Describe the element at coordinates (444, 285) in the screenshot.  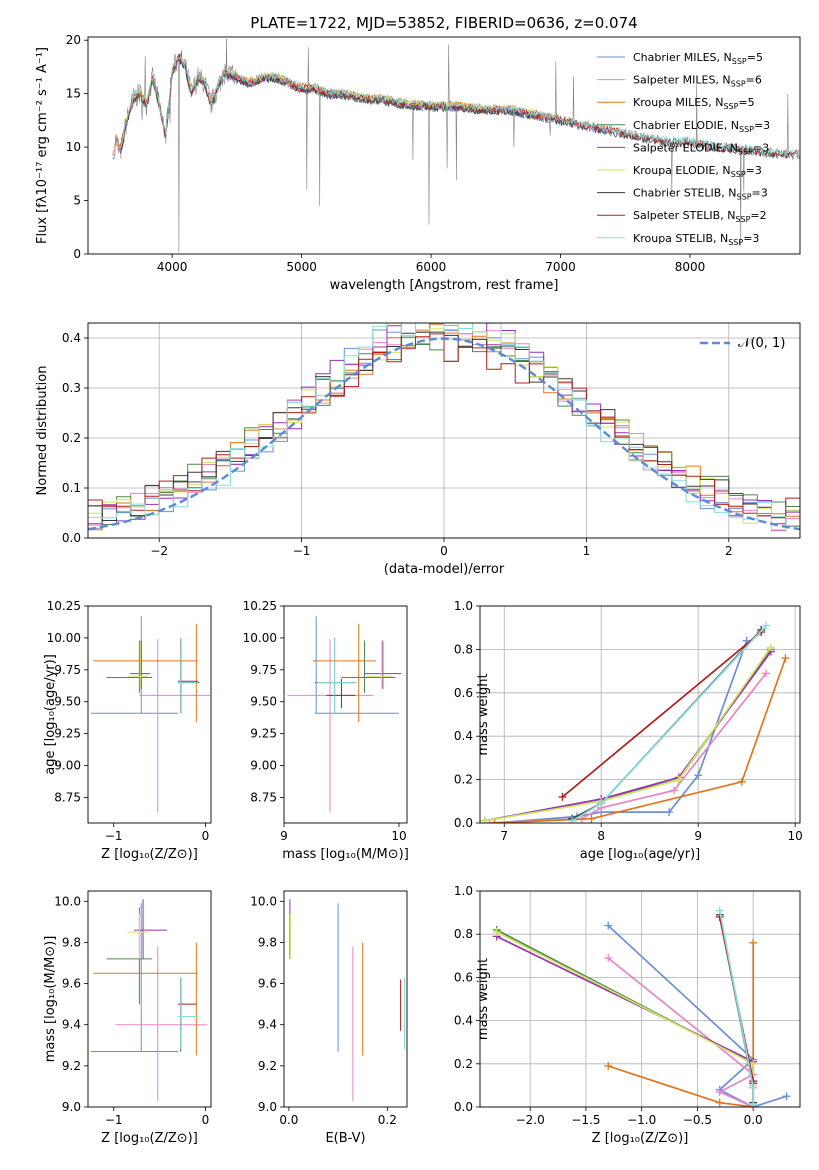
I see `x-axis-label: wavelength [Angstrom, rest frame]` at that location.